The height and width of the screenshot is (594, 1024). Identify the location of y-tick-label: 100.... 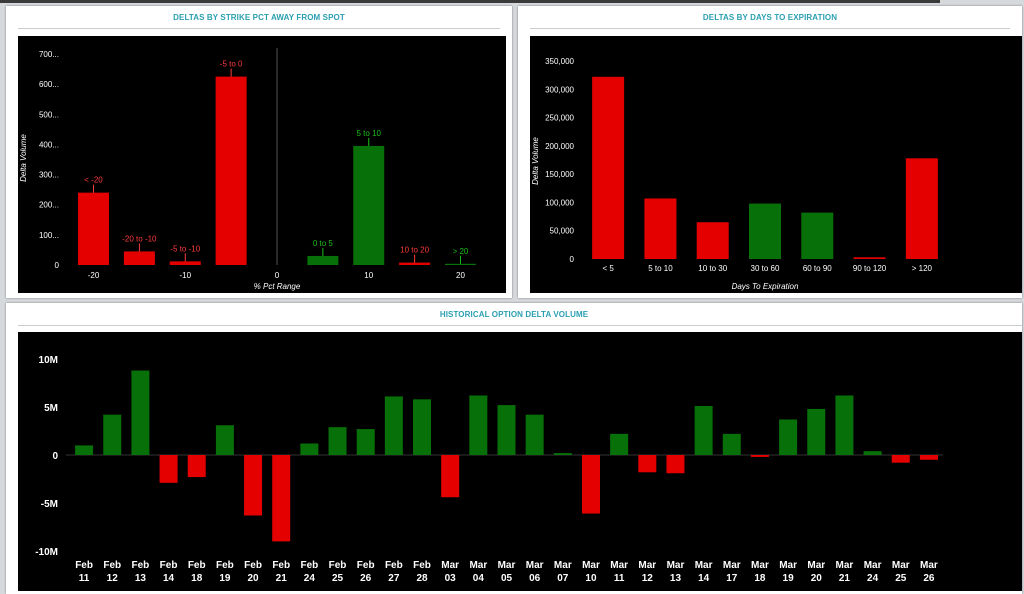
(49, 235).